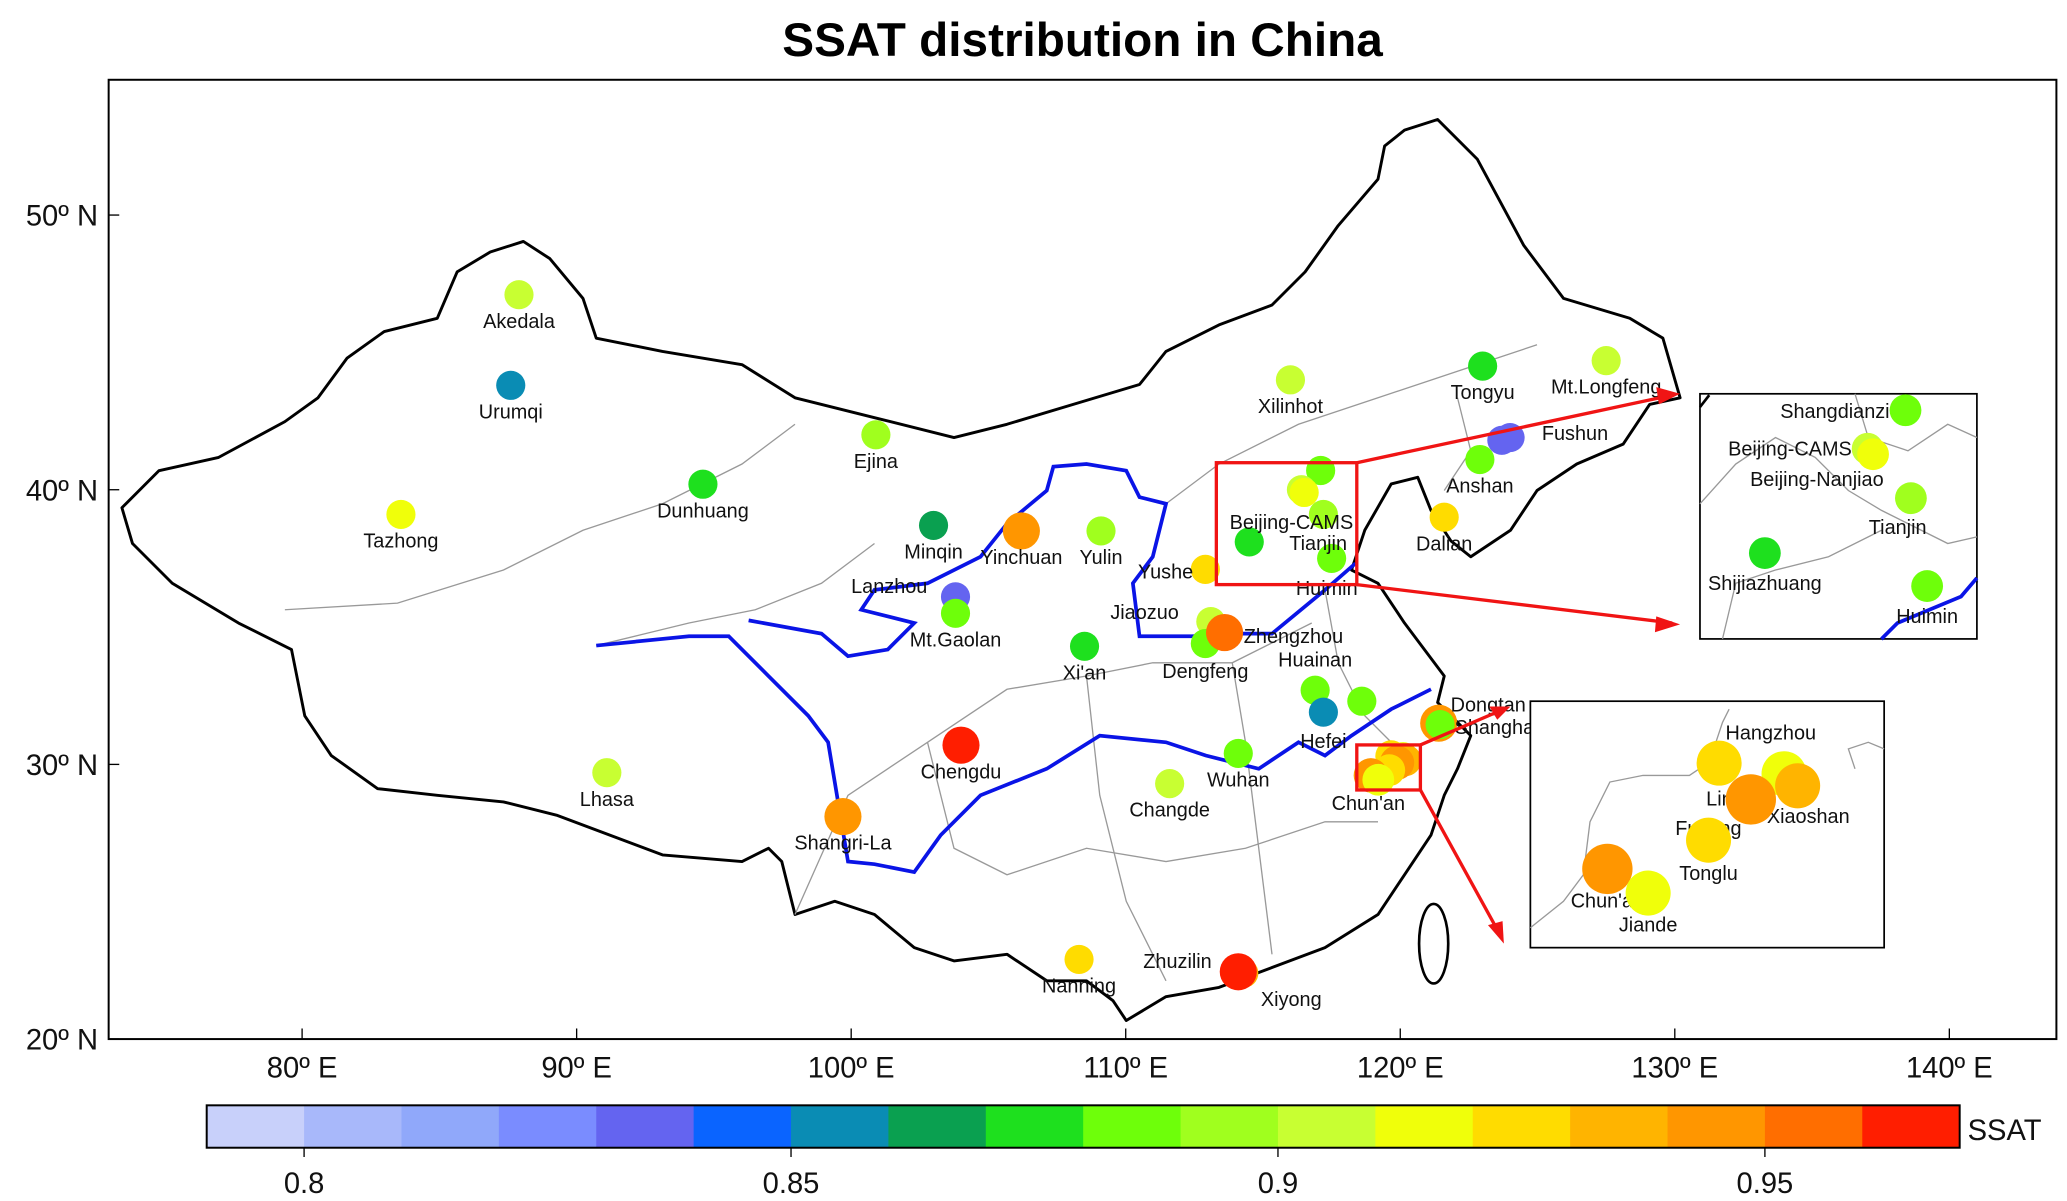  I want to click on station-label-tongyu: Tongyu, so click(1483, 393).